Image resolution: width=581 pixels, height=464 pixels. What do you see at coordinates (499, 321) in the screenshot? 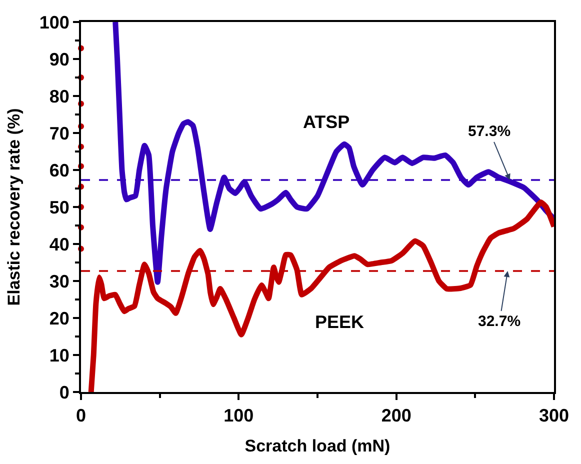
I see `annotation: 32.7%` at bounding box center [499, 321].